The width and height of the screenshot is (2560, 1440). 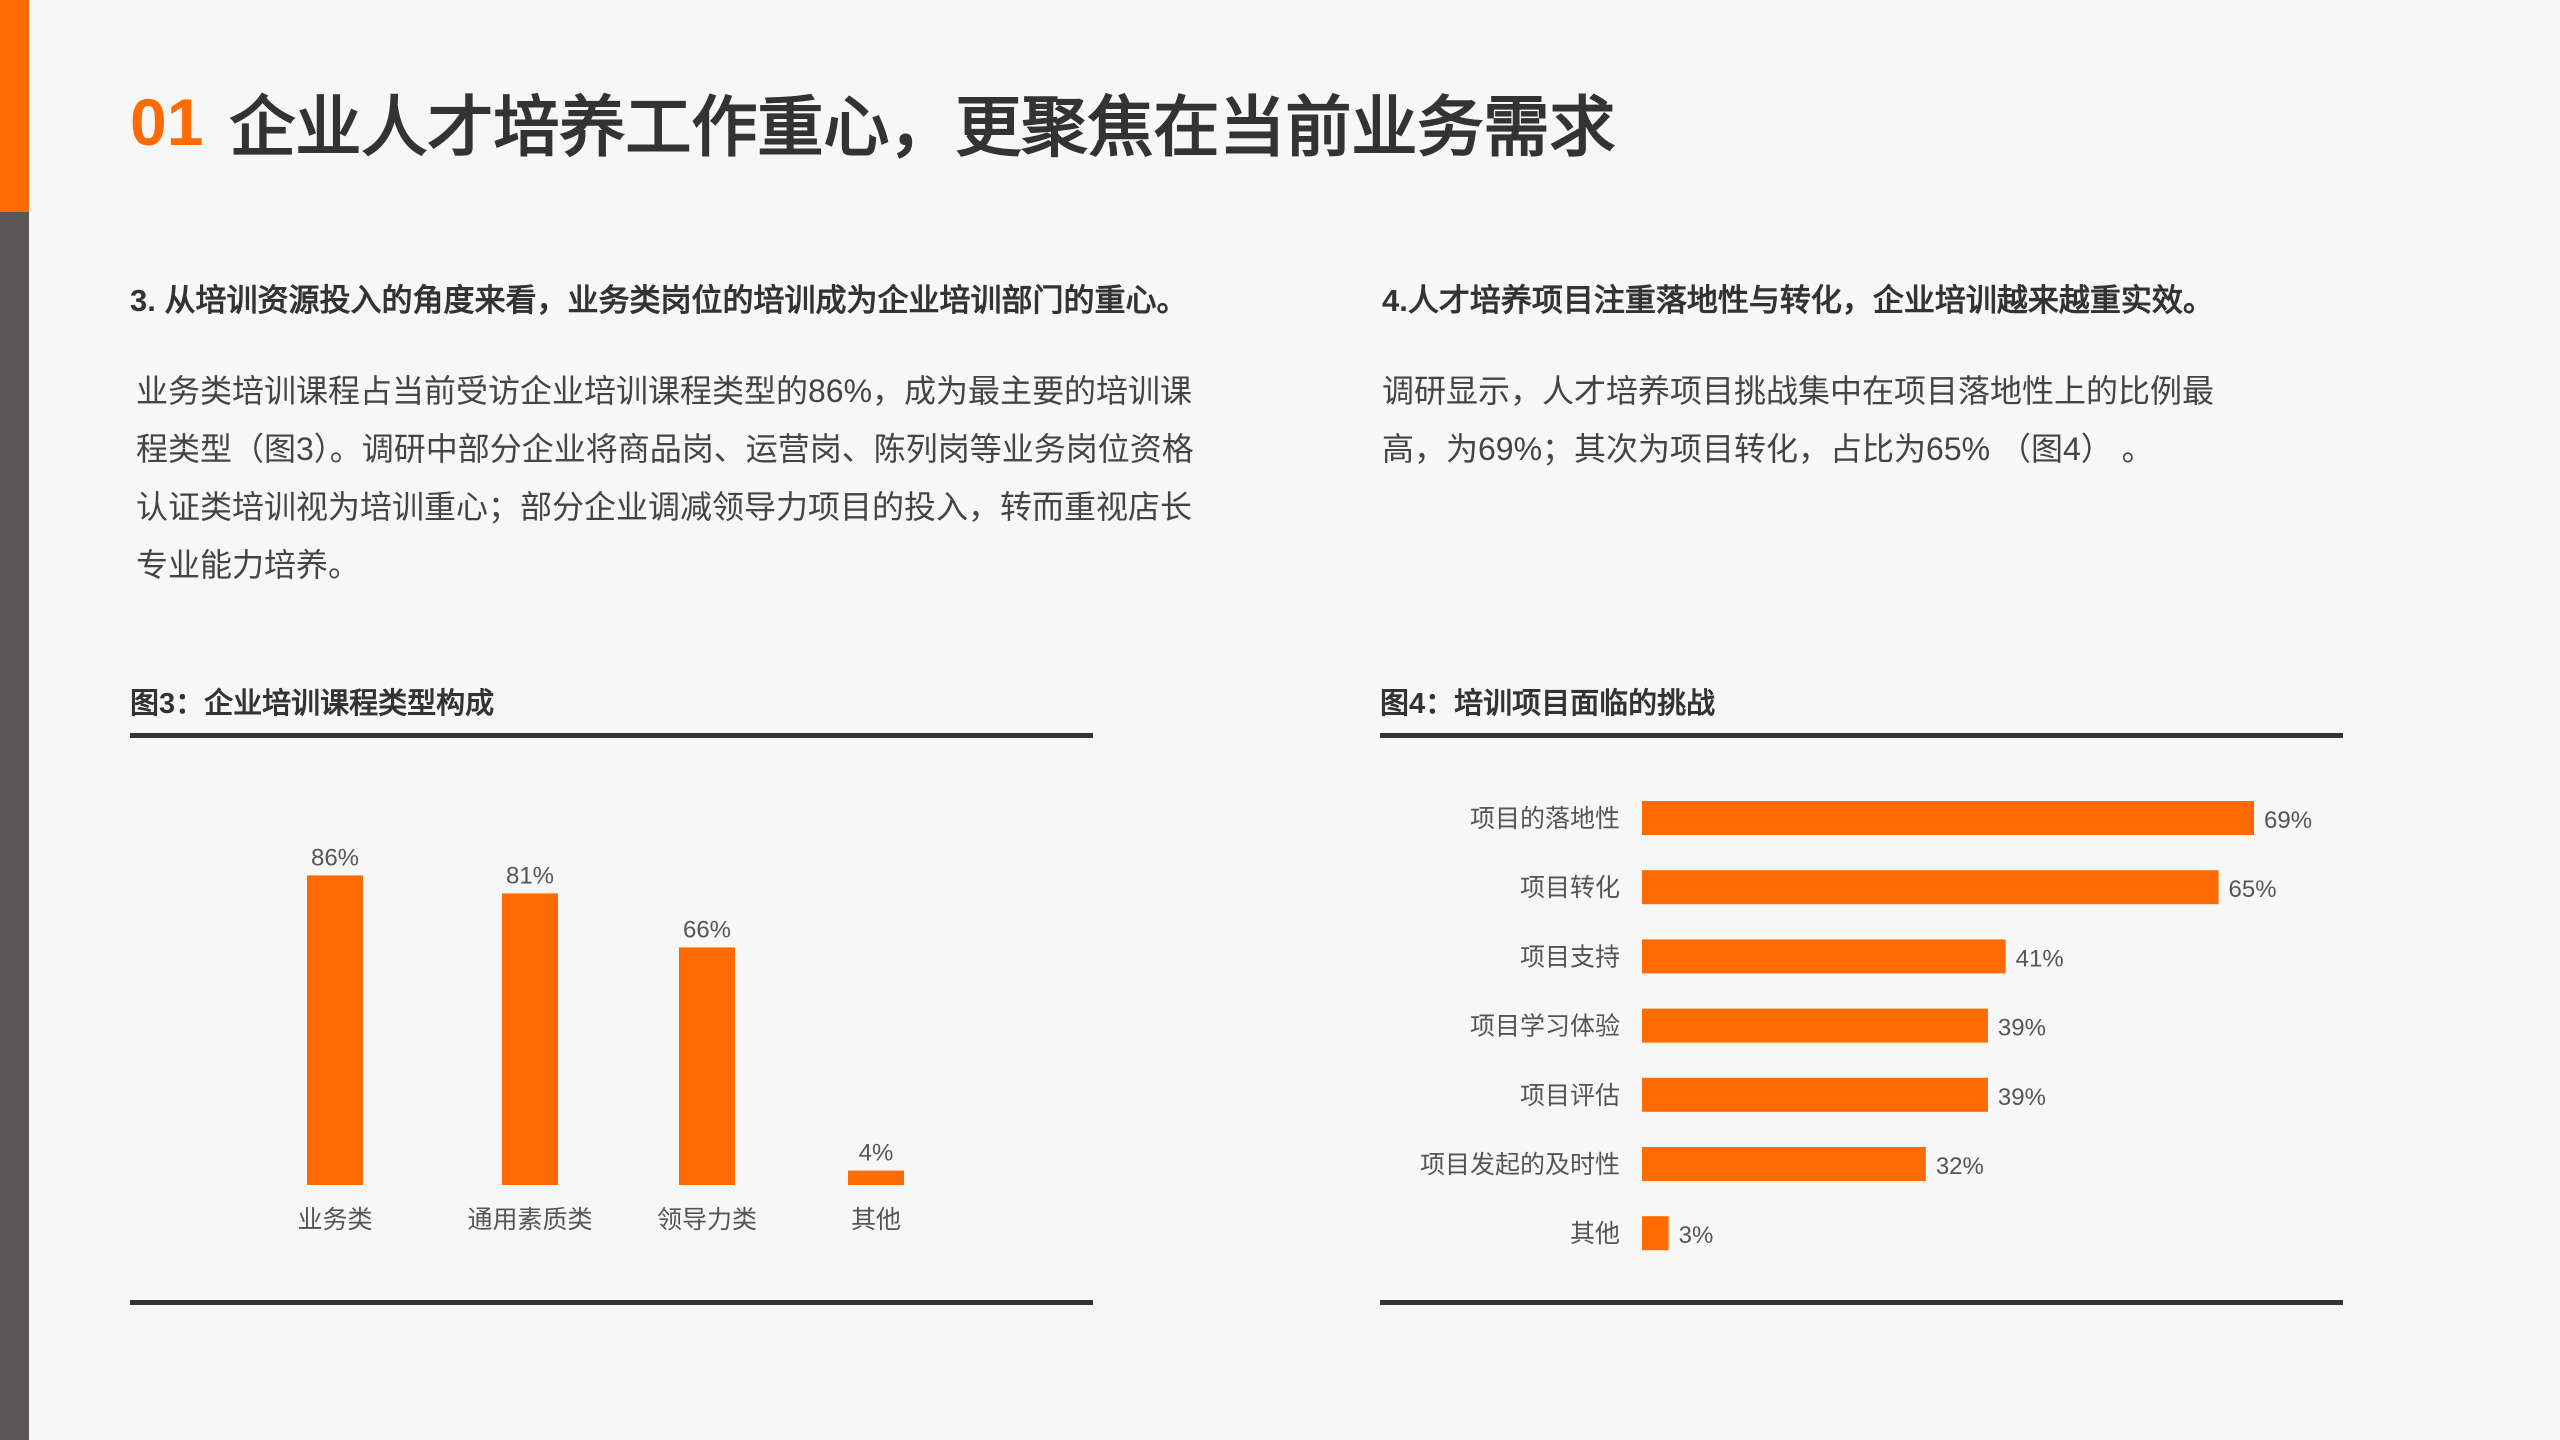 What do you see at coordinates (167, 122) in the screenshot?
I see `section-number: 01` at bounding box center [167, 122].